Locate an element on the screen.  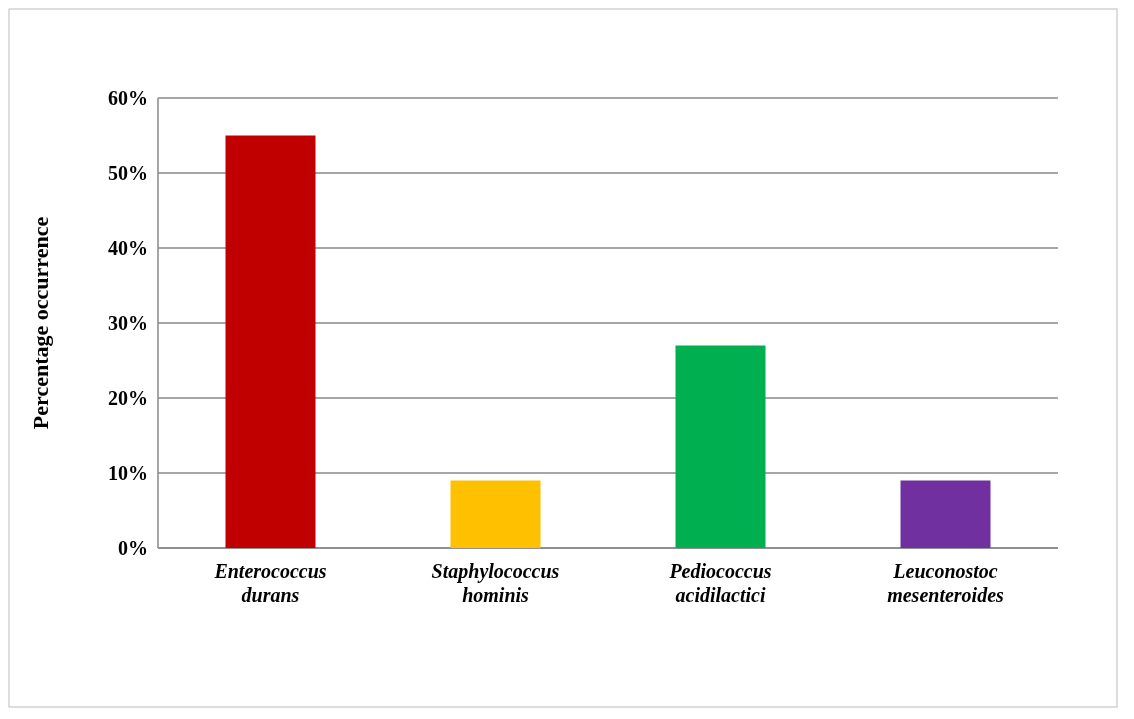
y-axis-title: Percentage occurrence is located at coordinates (40, 323).